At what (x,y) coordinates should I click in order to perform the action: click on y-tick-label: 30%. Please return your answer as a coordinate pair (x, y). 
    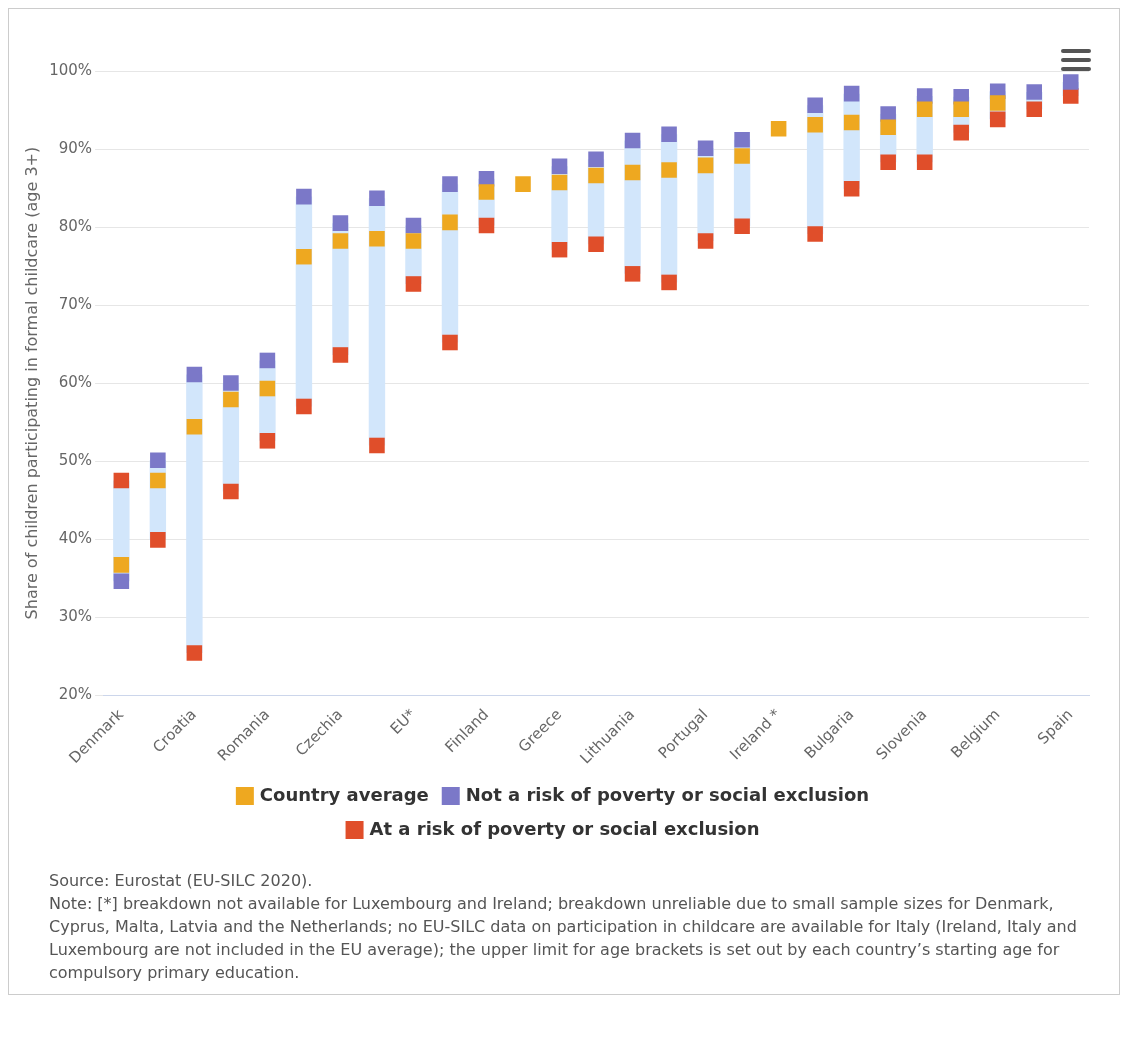
    Looking at the image, I should click on (75, 616).